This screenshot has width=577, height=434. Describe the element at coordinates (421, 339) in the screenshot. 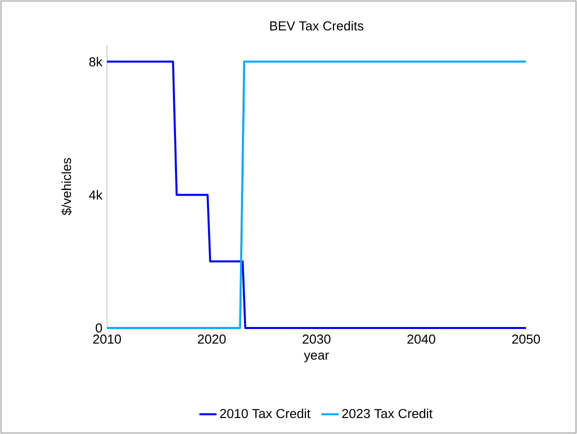

I see `x-tick-label: 2040` at that location.